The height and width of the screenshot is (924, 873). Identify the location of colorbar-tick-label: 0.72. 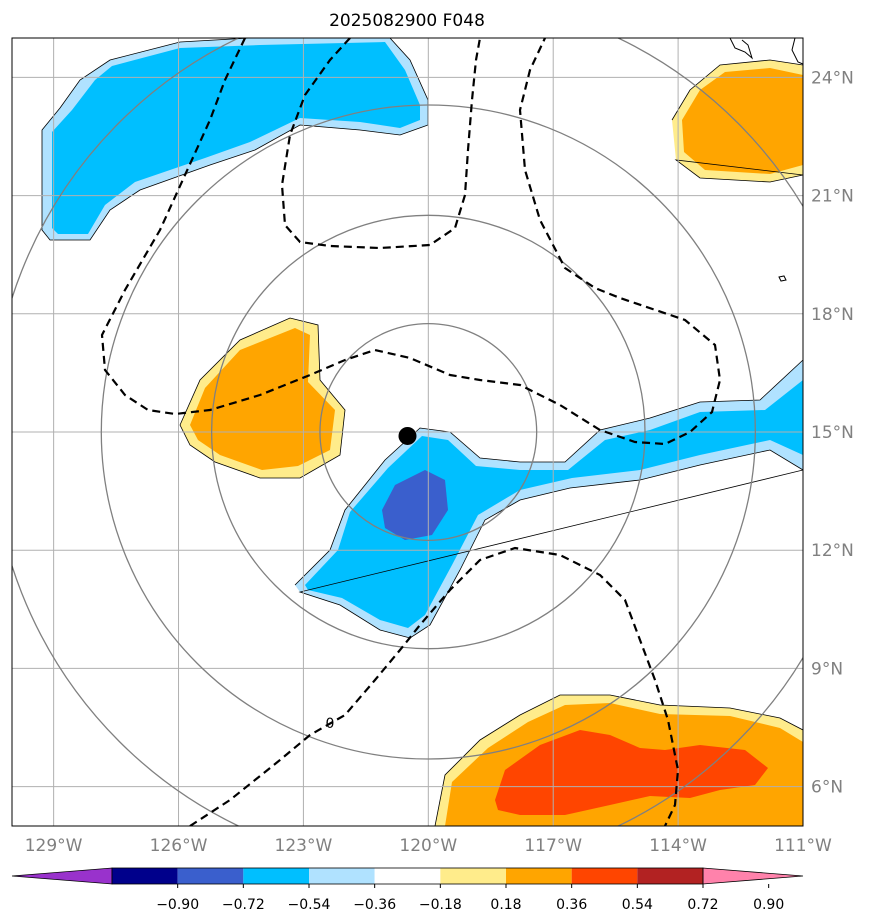
(702, 905).